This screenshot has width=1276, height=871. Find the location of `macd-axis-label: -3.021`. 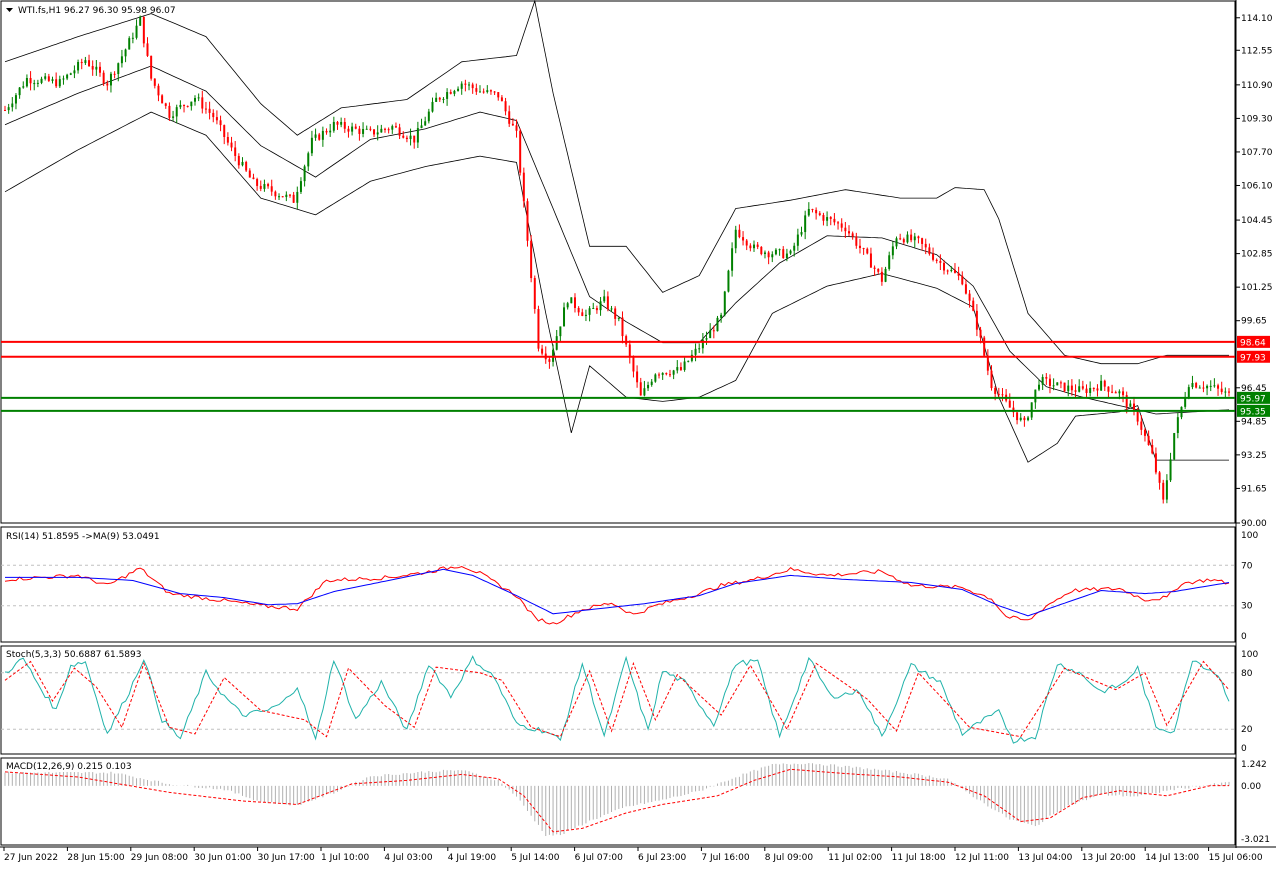

macd-axis-label: -3.021 is located at coordinates (1255, 840).